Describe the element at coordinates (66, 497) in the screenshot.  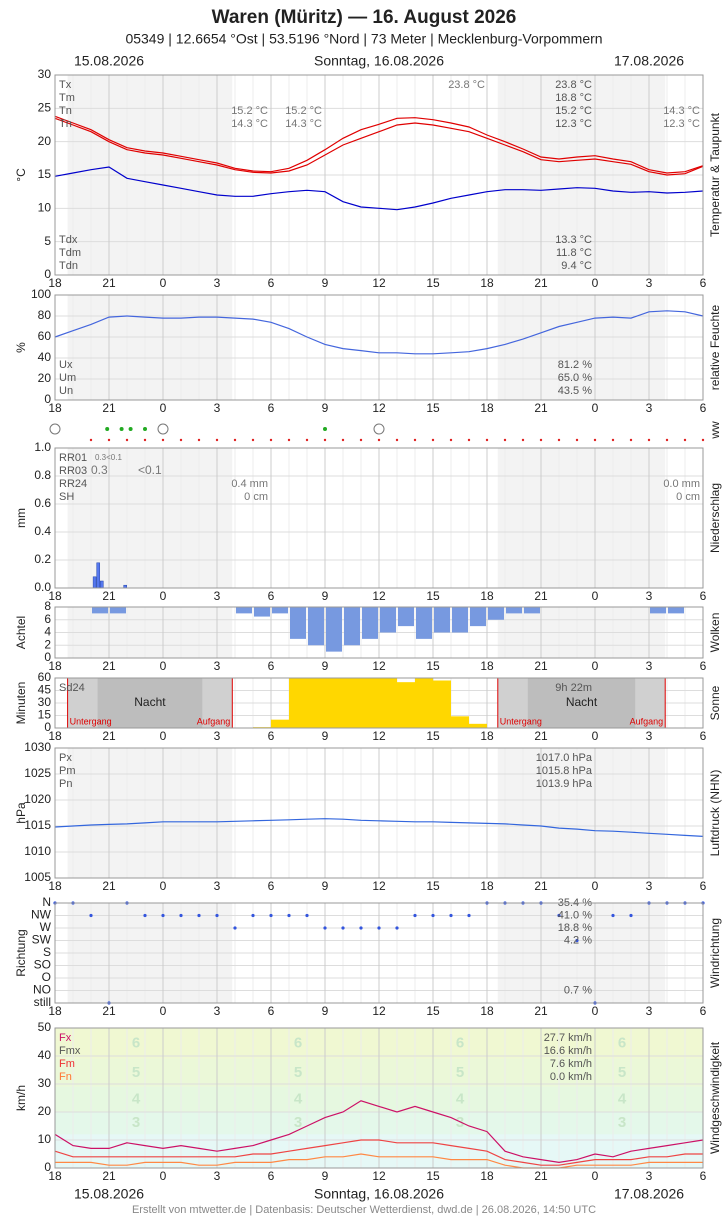
I see `stat-label: SH` at that location.